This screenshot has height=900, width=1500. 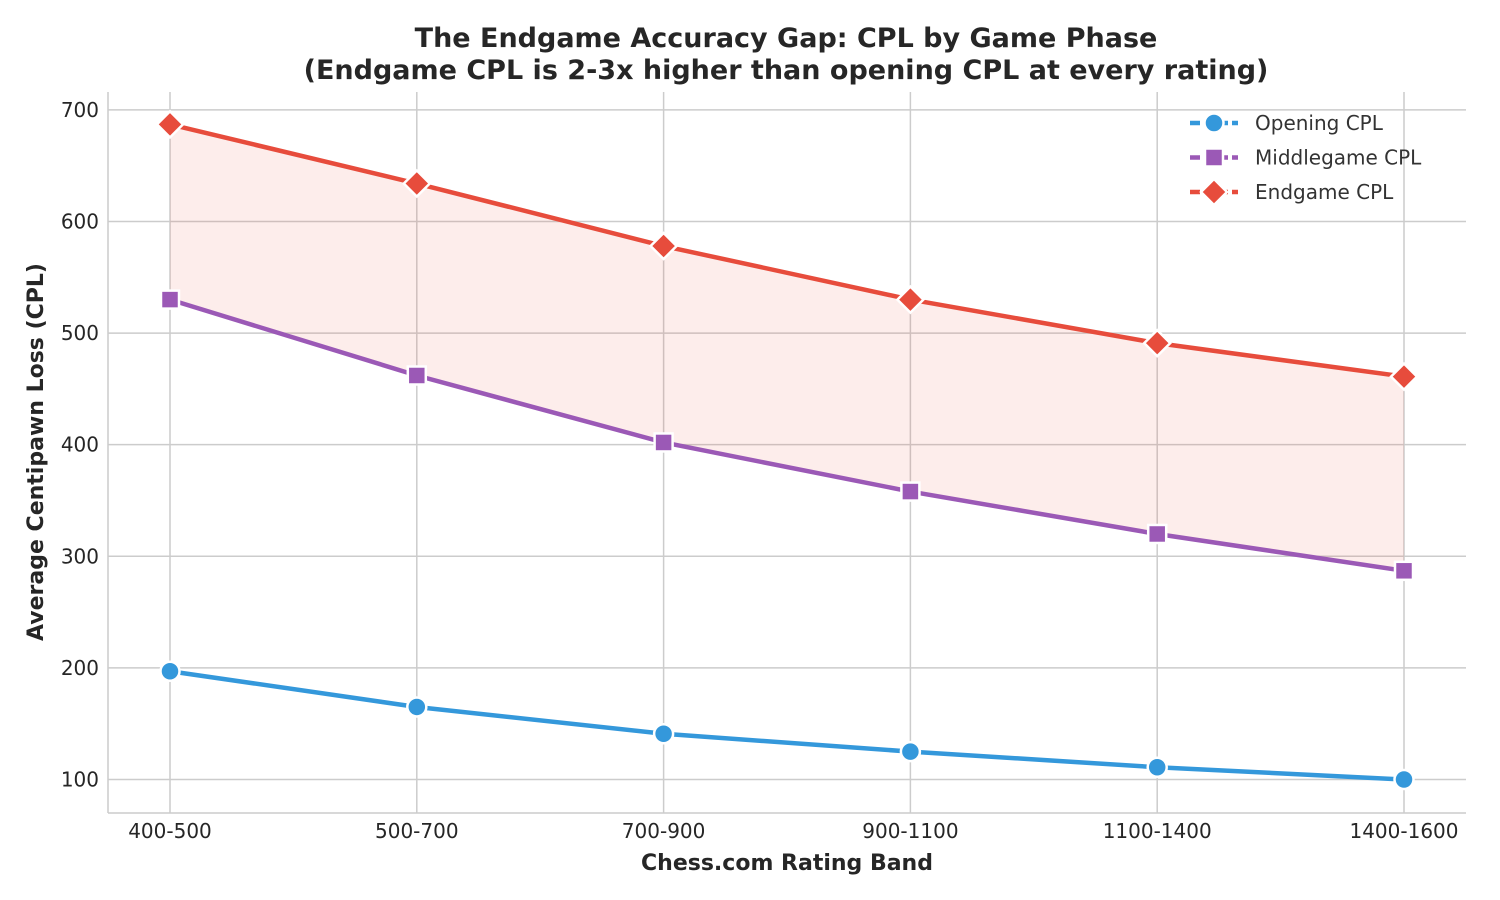 I want to click on y-tick-label: 700, so click(x=80, y=110).